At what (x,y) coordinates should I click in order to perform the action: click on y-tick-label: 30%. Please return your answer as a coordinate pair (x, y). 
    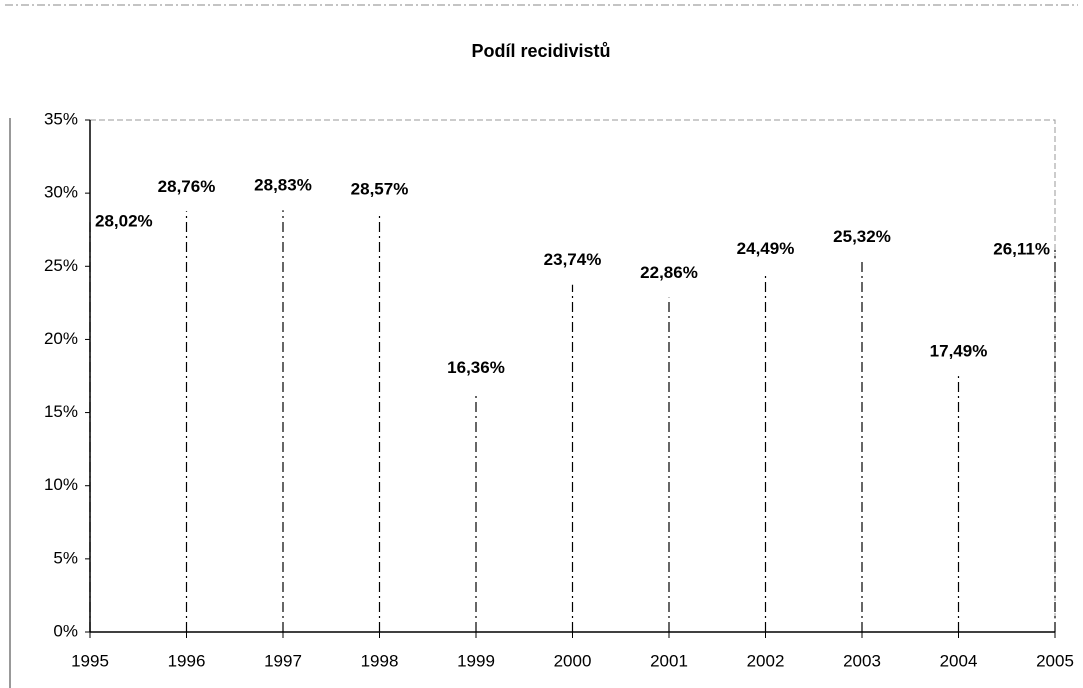
    Looking at the image, I should click on (61, 192).